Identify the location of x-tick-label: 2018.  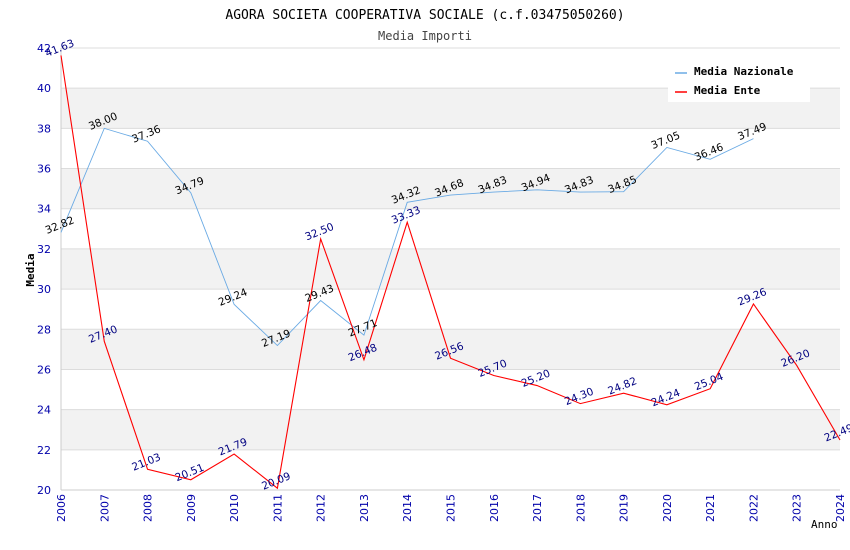
(580, 508).